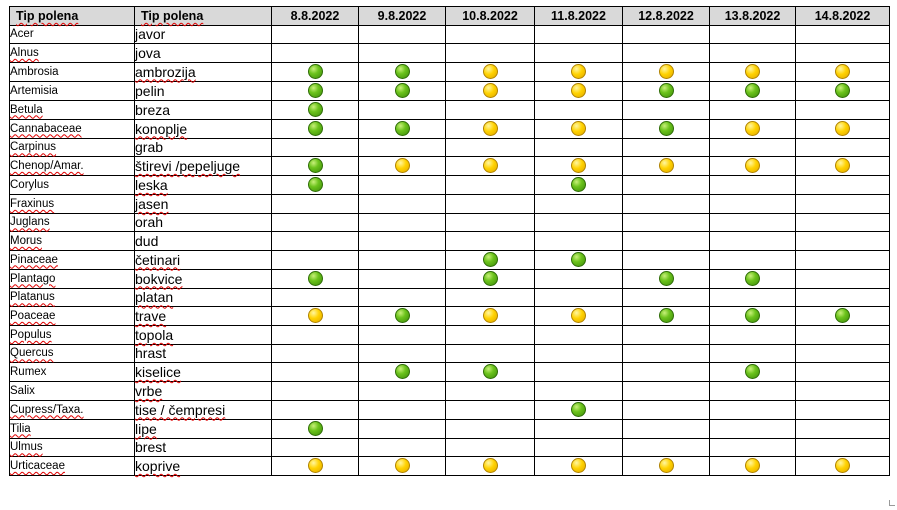  Describe the element at coordinates (72, 391) in the screenshot. I see `latin-name-cell: Salix` at that location.